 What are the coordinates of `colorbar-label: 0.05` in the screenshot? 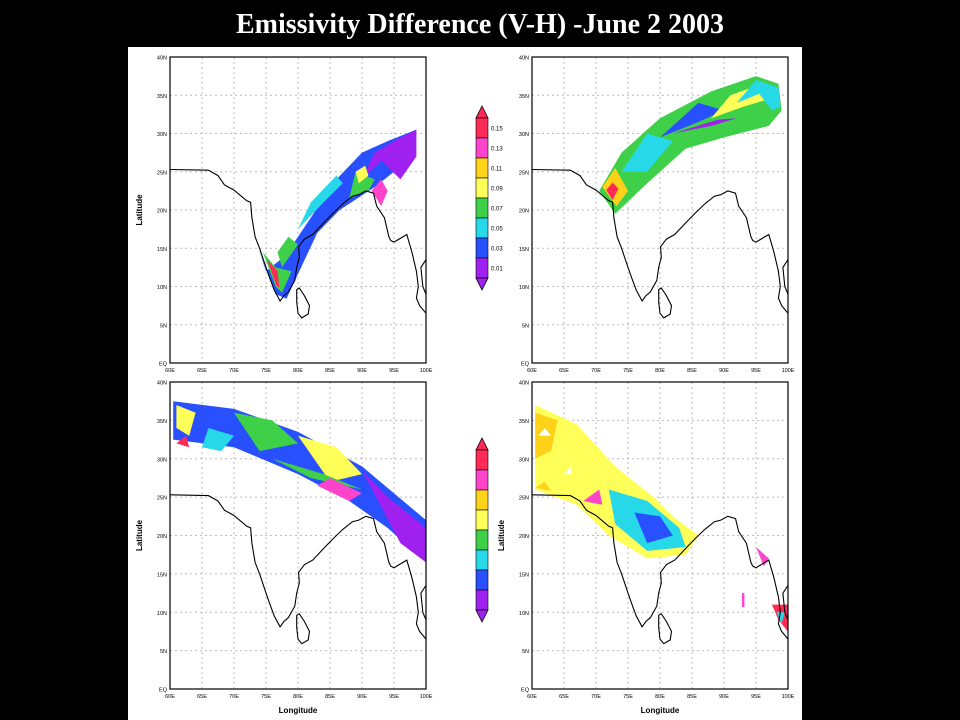 It's located at (497, 230).